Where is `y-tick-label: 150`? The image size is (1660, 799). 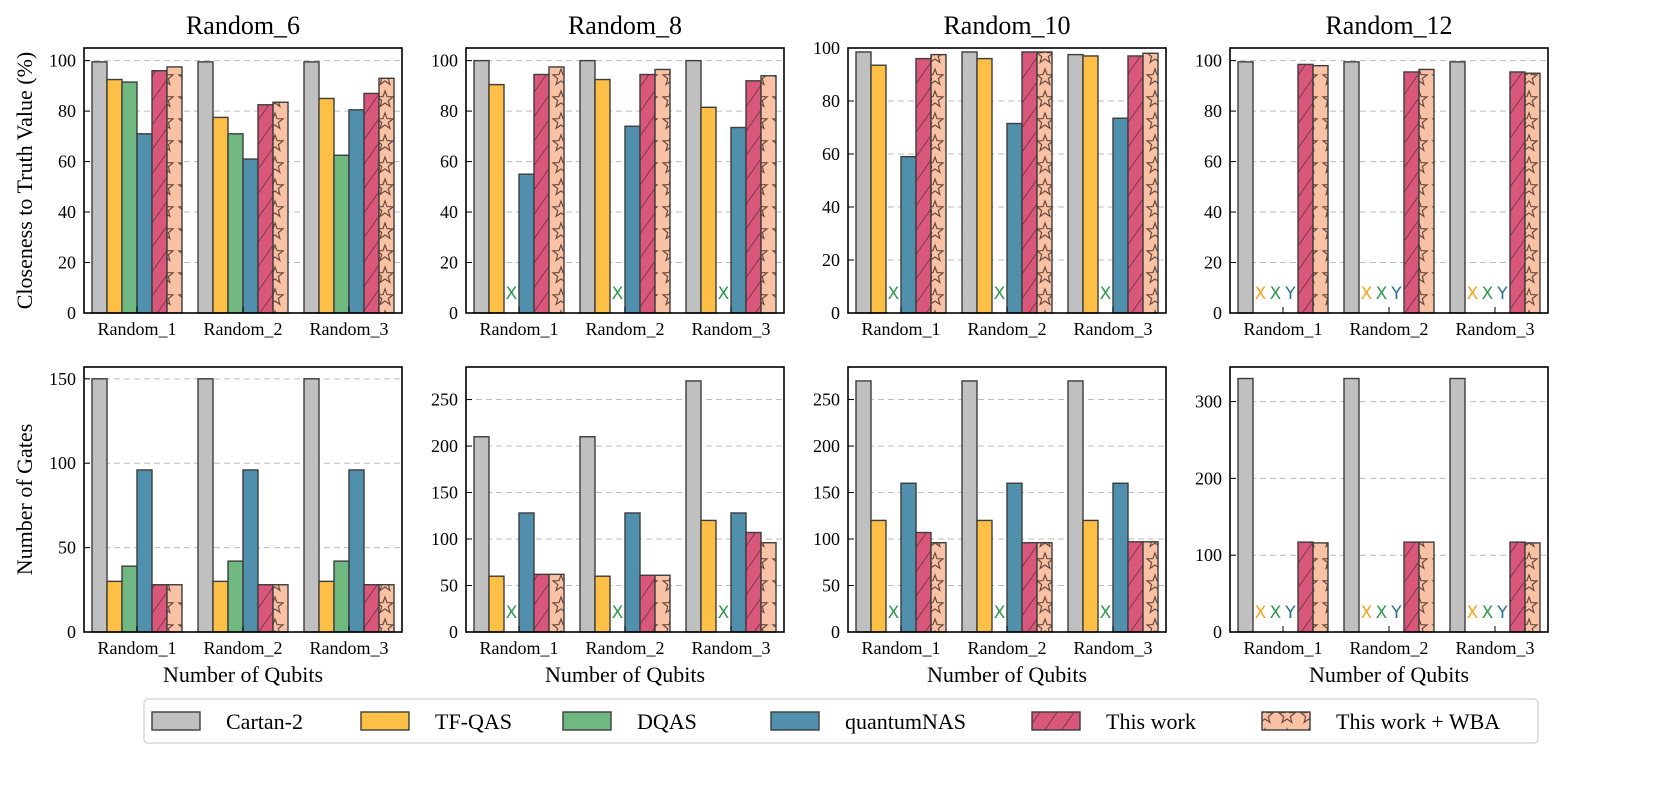
y-tick-label: 150 is located at coordinates (826, 493).